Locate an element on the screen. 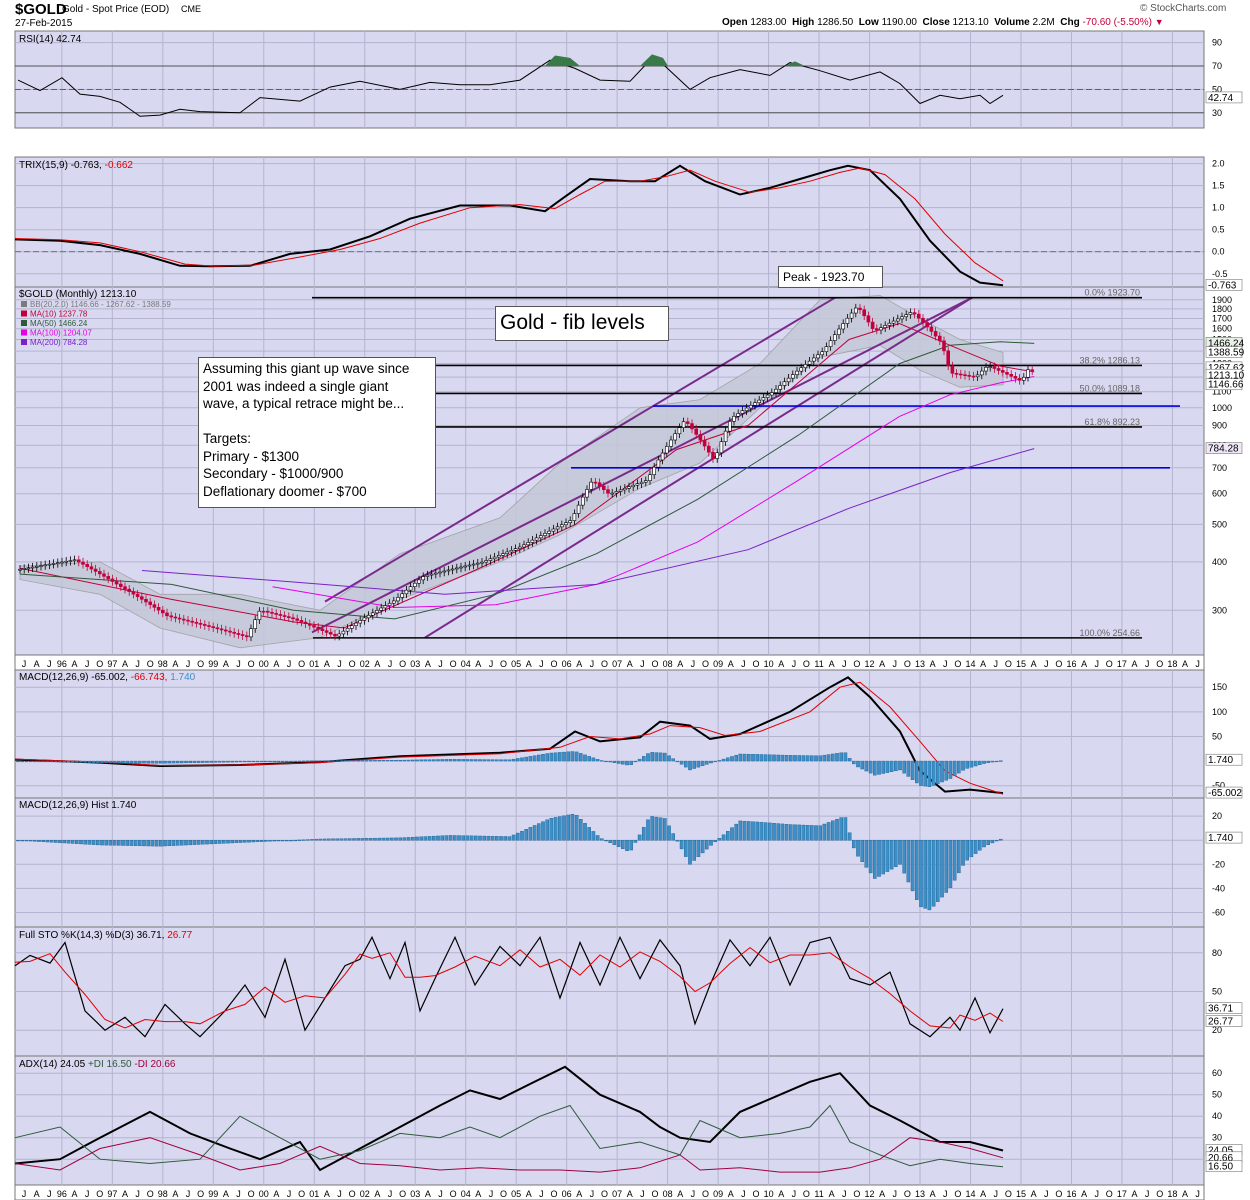 This screenshot has height=1200, width=1250. price-right-label: 1388.59 is located at coordinates (1226, 353).